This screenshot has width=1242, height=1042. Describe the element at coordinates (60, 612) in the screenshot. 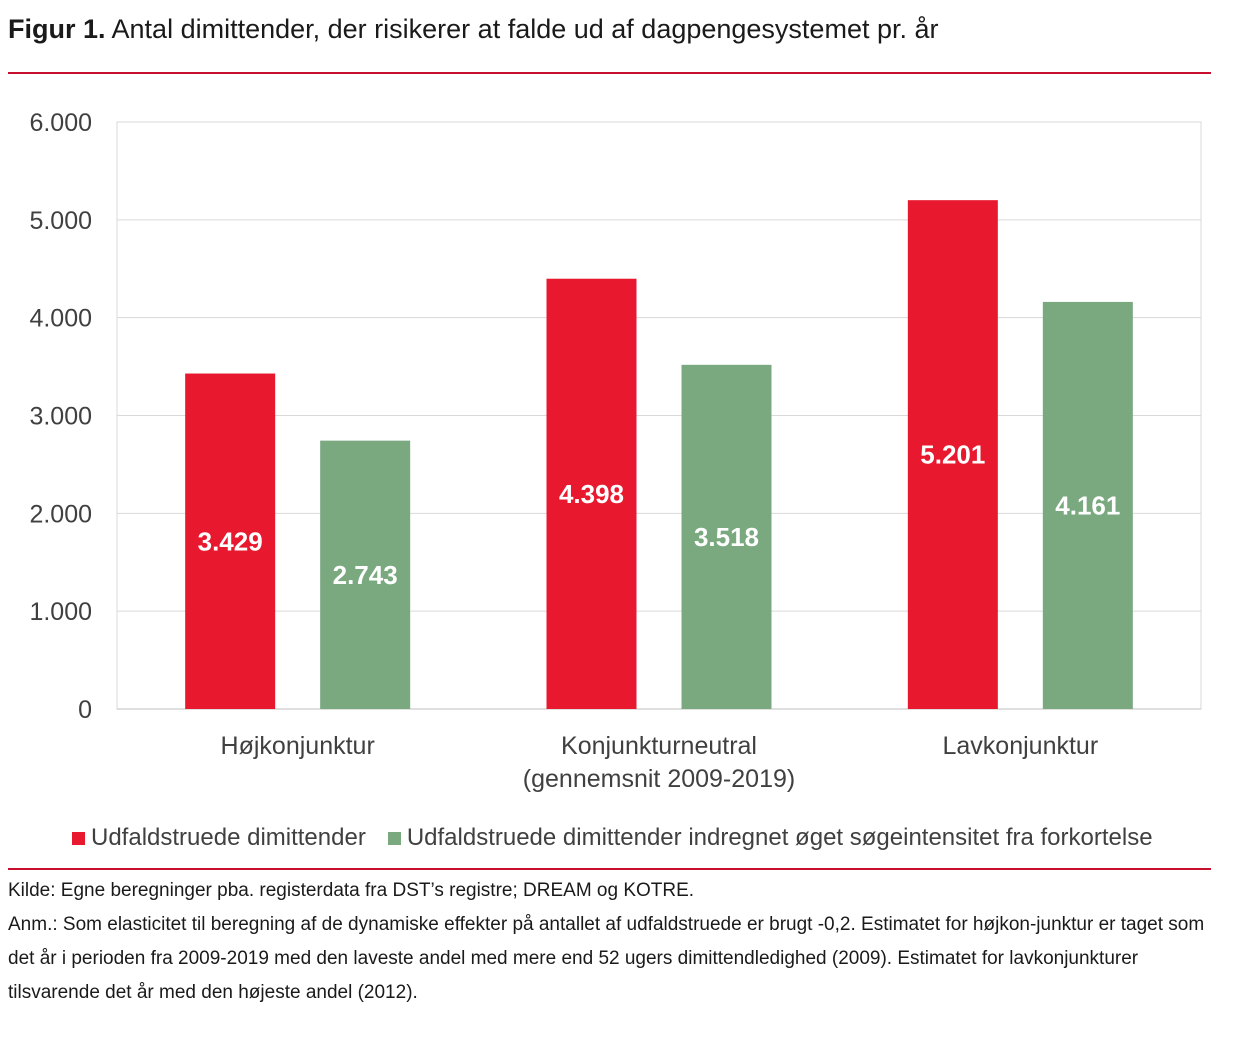

I see `y-tick-label: 1.000` at that location.